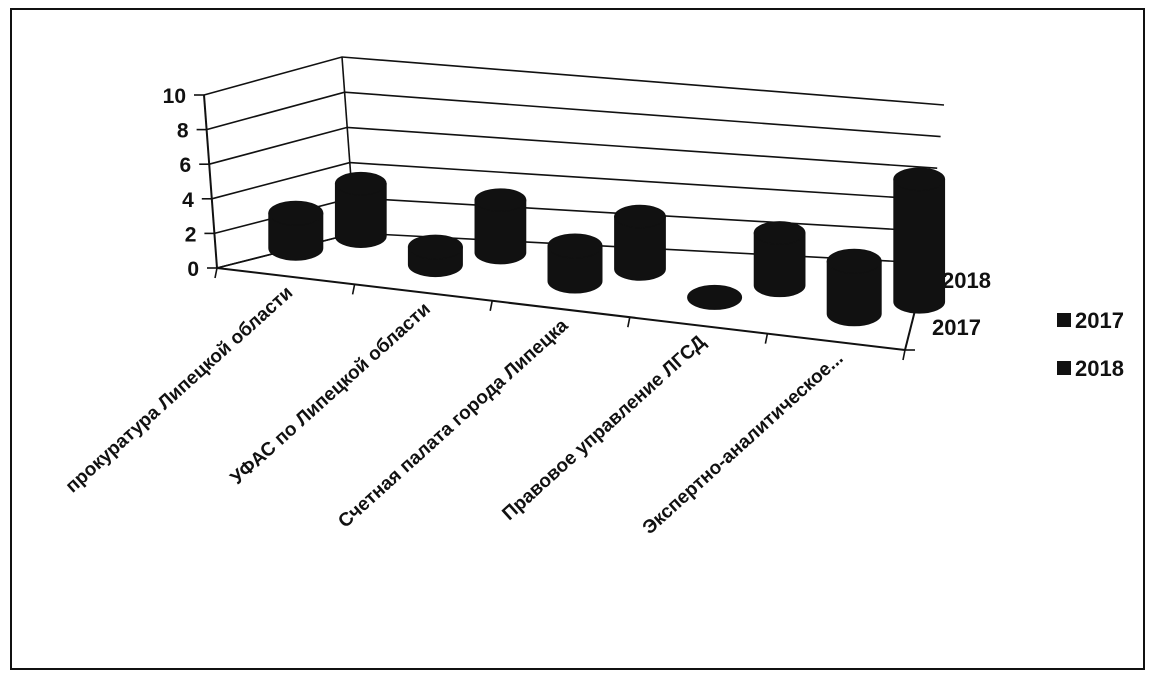 Image resolution: width=1156 pixels, height=679 pixels. I want to click on y-tick-label: 10, so click(174, 96).